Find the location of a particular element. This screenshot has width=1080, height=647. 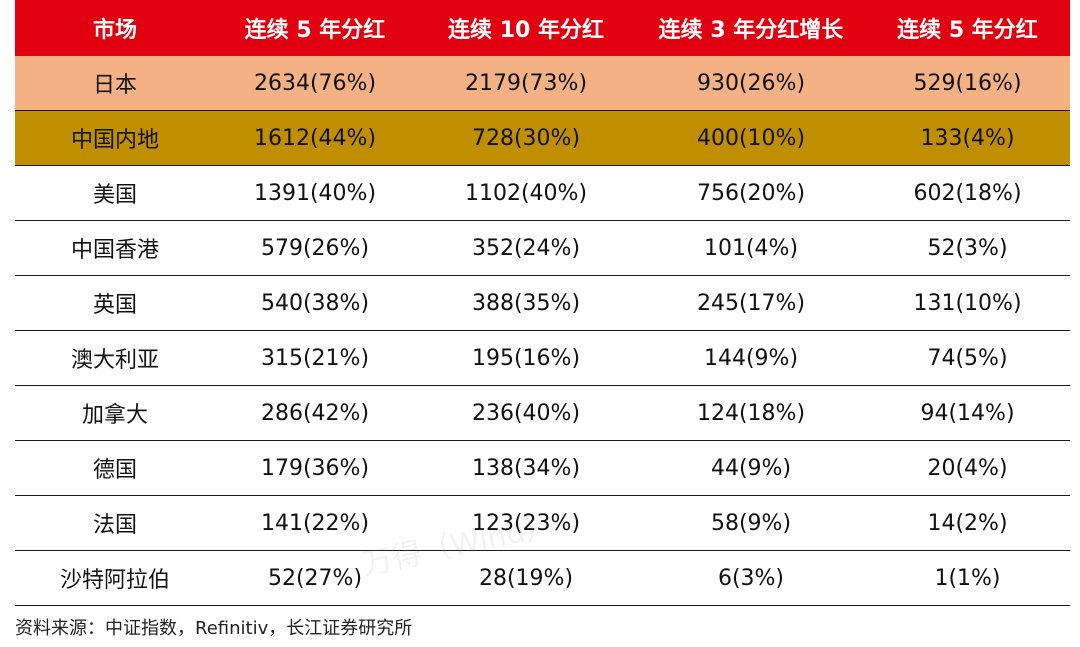

table-cell: 123(23%) is located at coordinates (526, 523).